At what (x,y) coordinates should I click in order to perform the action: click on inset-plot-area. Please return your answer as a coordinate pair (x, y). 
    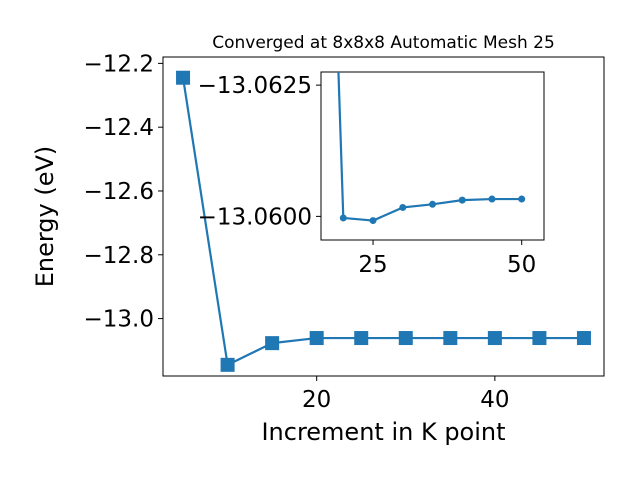
    Looking at the image, I should click on (431, 148).